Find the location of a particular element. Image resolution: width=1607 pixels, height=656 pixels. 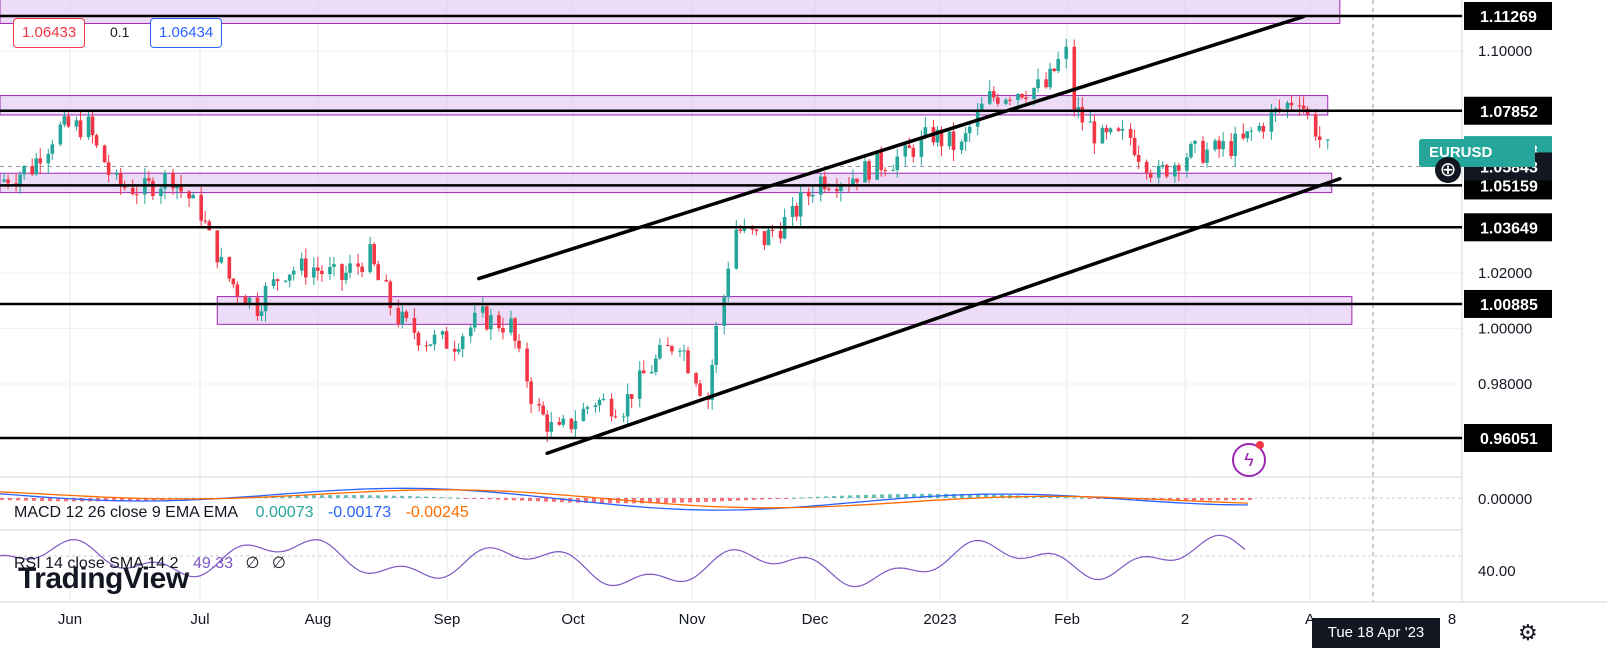

time-tick-label: Dec is located at coordinates (815, 619).